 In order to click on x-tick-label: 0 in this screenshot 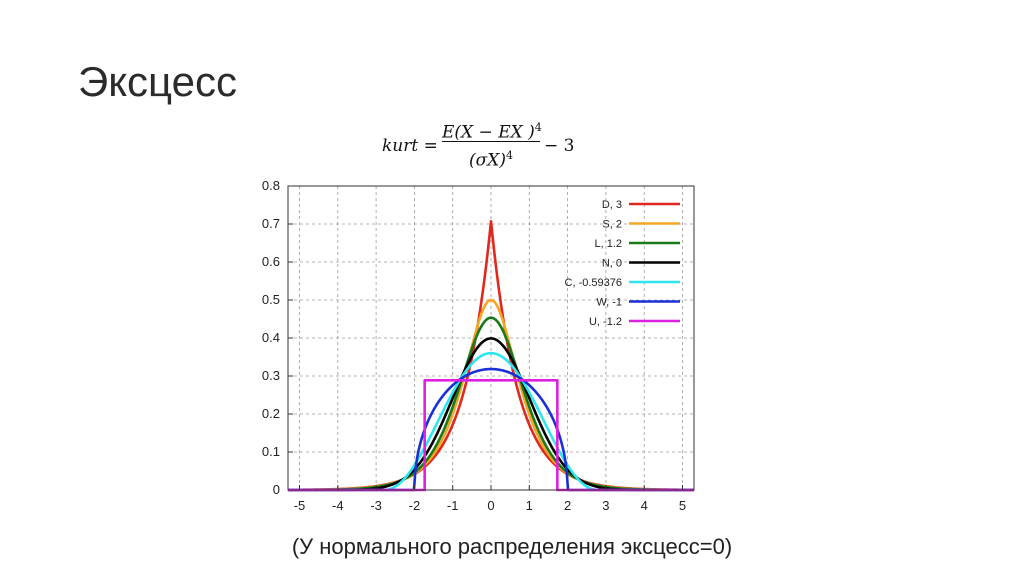, I will do `click(490, 505)`.